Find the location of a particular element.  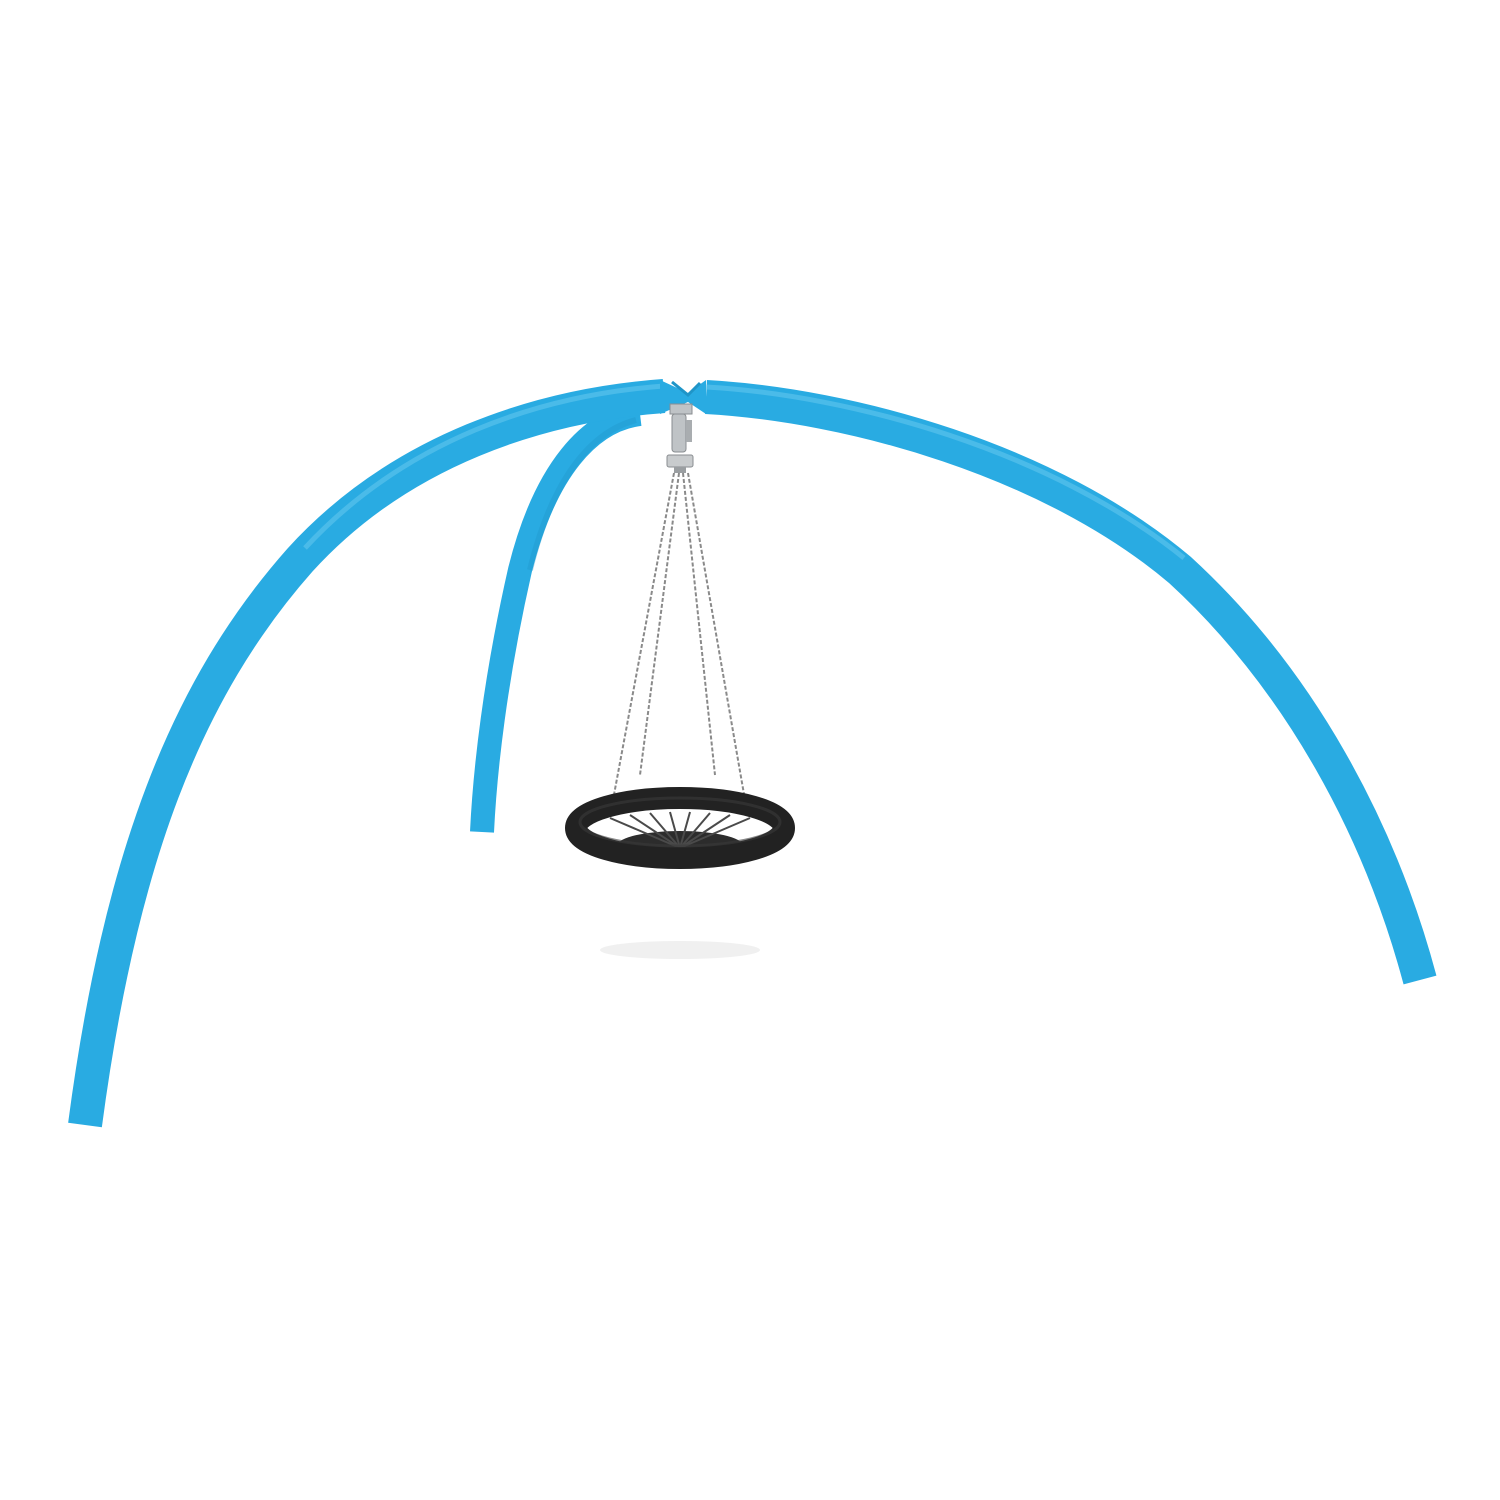

chains is located at coordinates (679, 636).